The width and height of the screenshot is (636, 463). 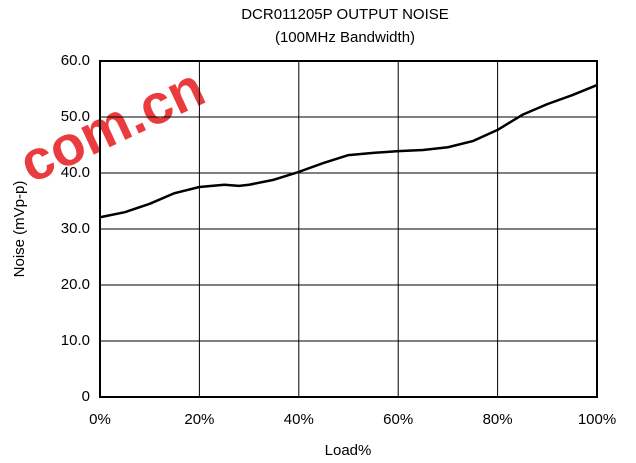 What do you see at coordinates (19, 229) in the screenshot?
I see `y-axis-label: Noise (mVp-p)` at bounding box center [19, 229].